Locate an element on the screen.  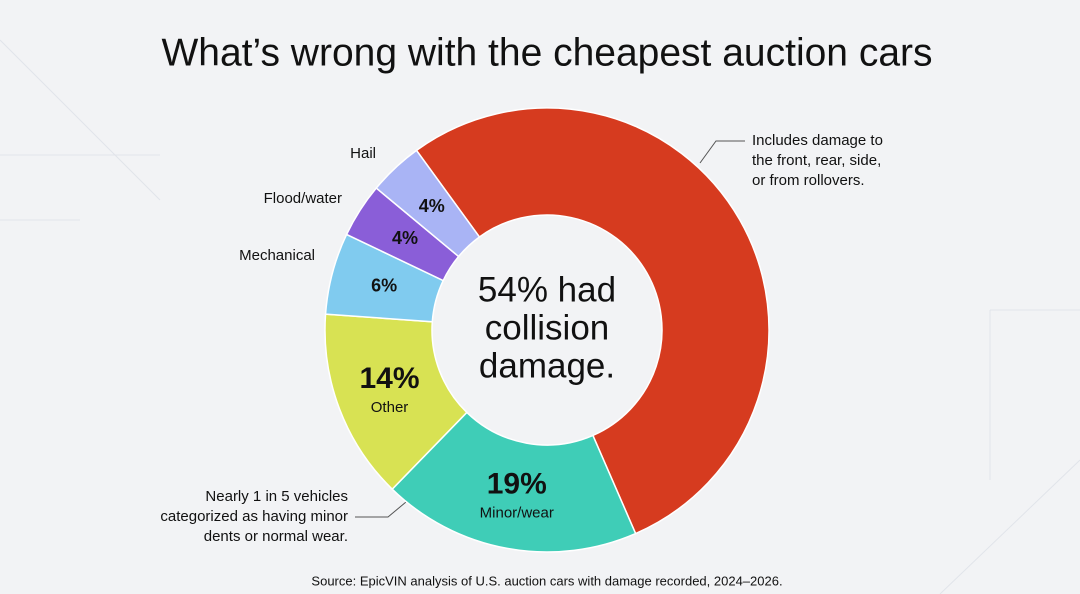
annotation: dents or normal wear. is located at coordinates (276, 536).